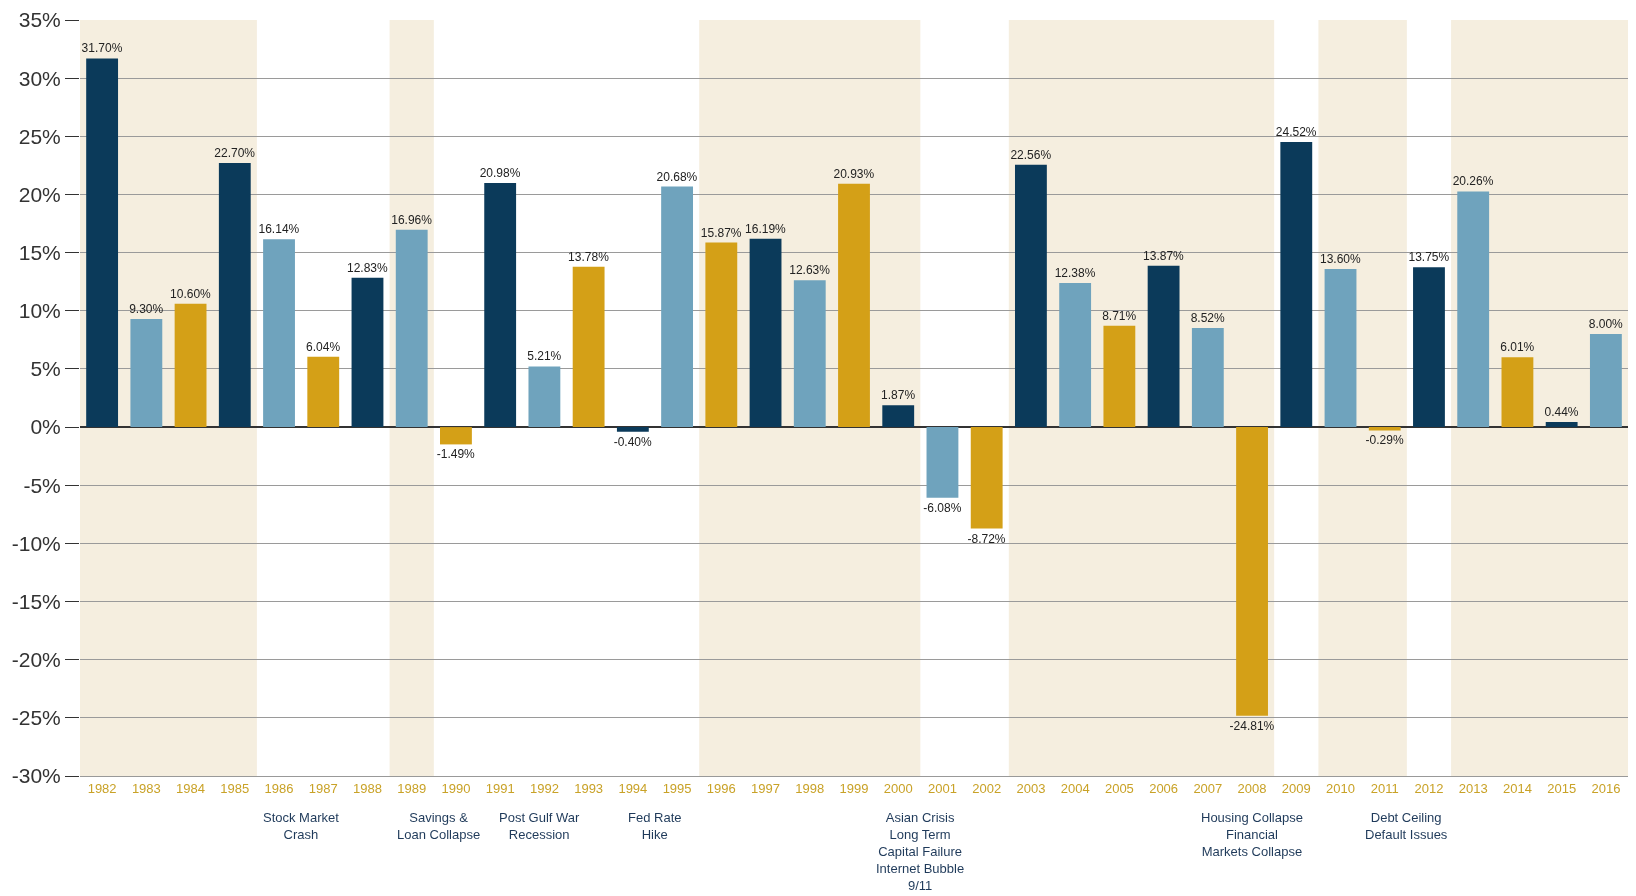  Describe the element at coordinates (1164, 255) in the screenshot. I see `data-label: 13.87%` at that location.